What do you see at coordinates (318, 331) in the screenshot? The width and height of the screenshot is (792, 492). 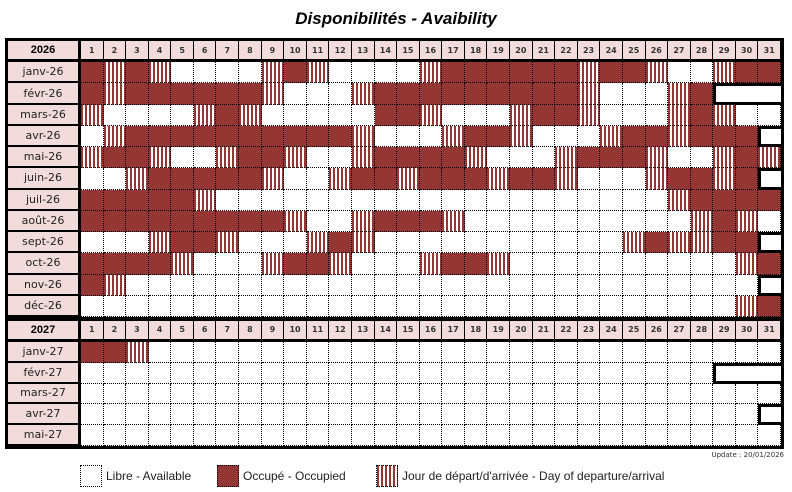 I see `day-header: 11` at bounding box center [318, 331].